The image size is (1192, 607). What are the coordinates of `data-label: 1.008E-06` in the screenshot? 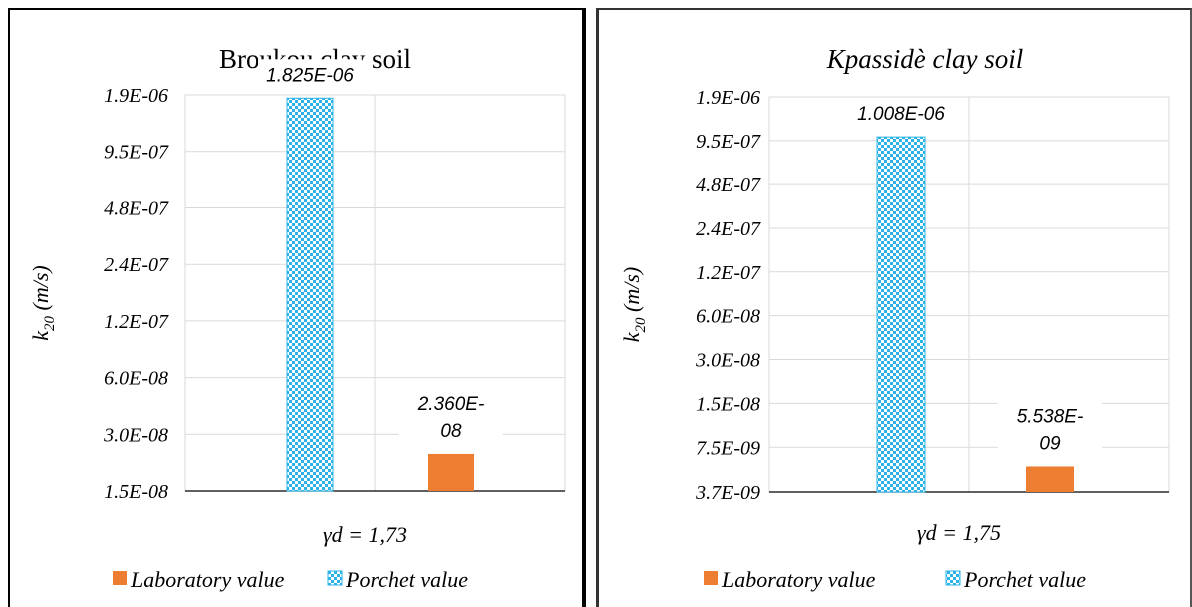 It's located at (901, 114).